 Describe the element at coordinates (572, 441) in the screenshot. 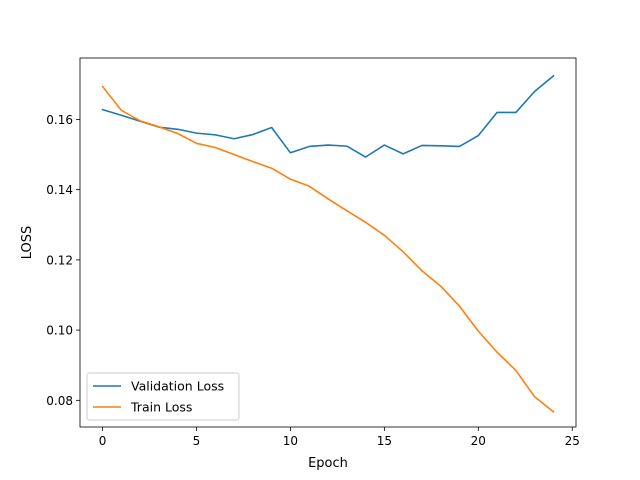

I see `x-tick-label-5: 25` at that location.